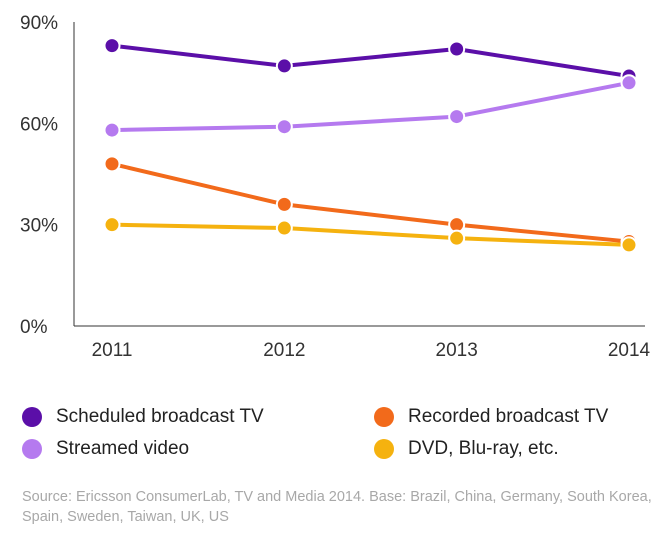 Image resolution: width=664 pixels, height=543 pixels. I want to click on y-tick-label: 60%, so click(39, 124).